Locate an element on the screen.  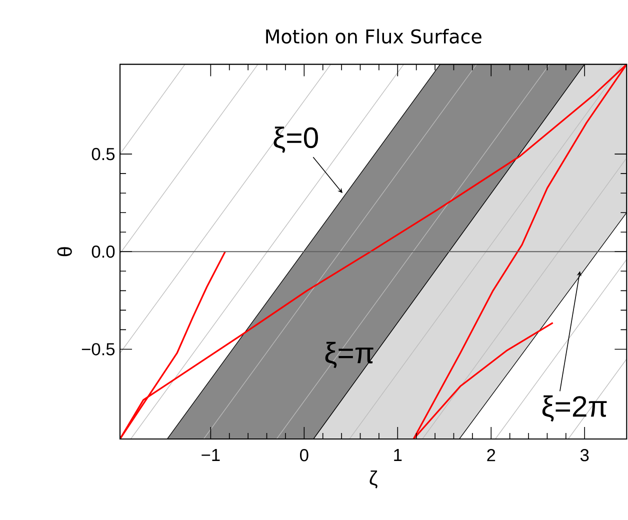
annotation: ξ=2π is located at coordinates (574, 408).